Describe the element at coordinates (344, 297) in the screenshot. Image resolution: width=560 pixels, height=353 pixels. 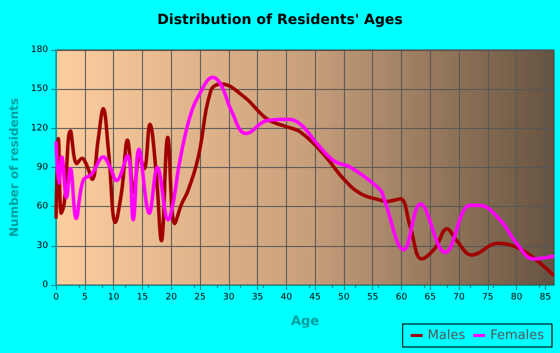
I see `x-tick-label: 50` at that location.